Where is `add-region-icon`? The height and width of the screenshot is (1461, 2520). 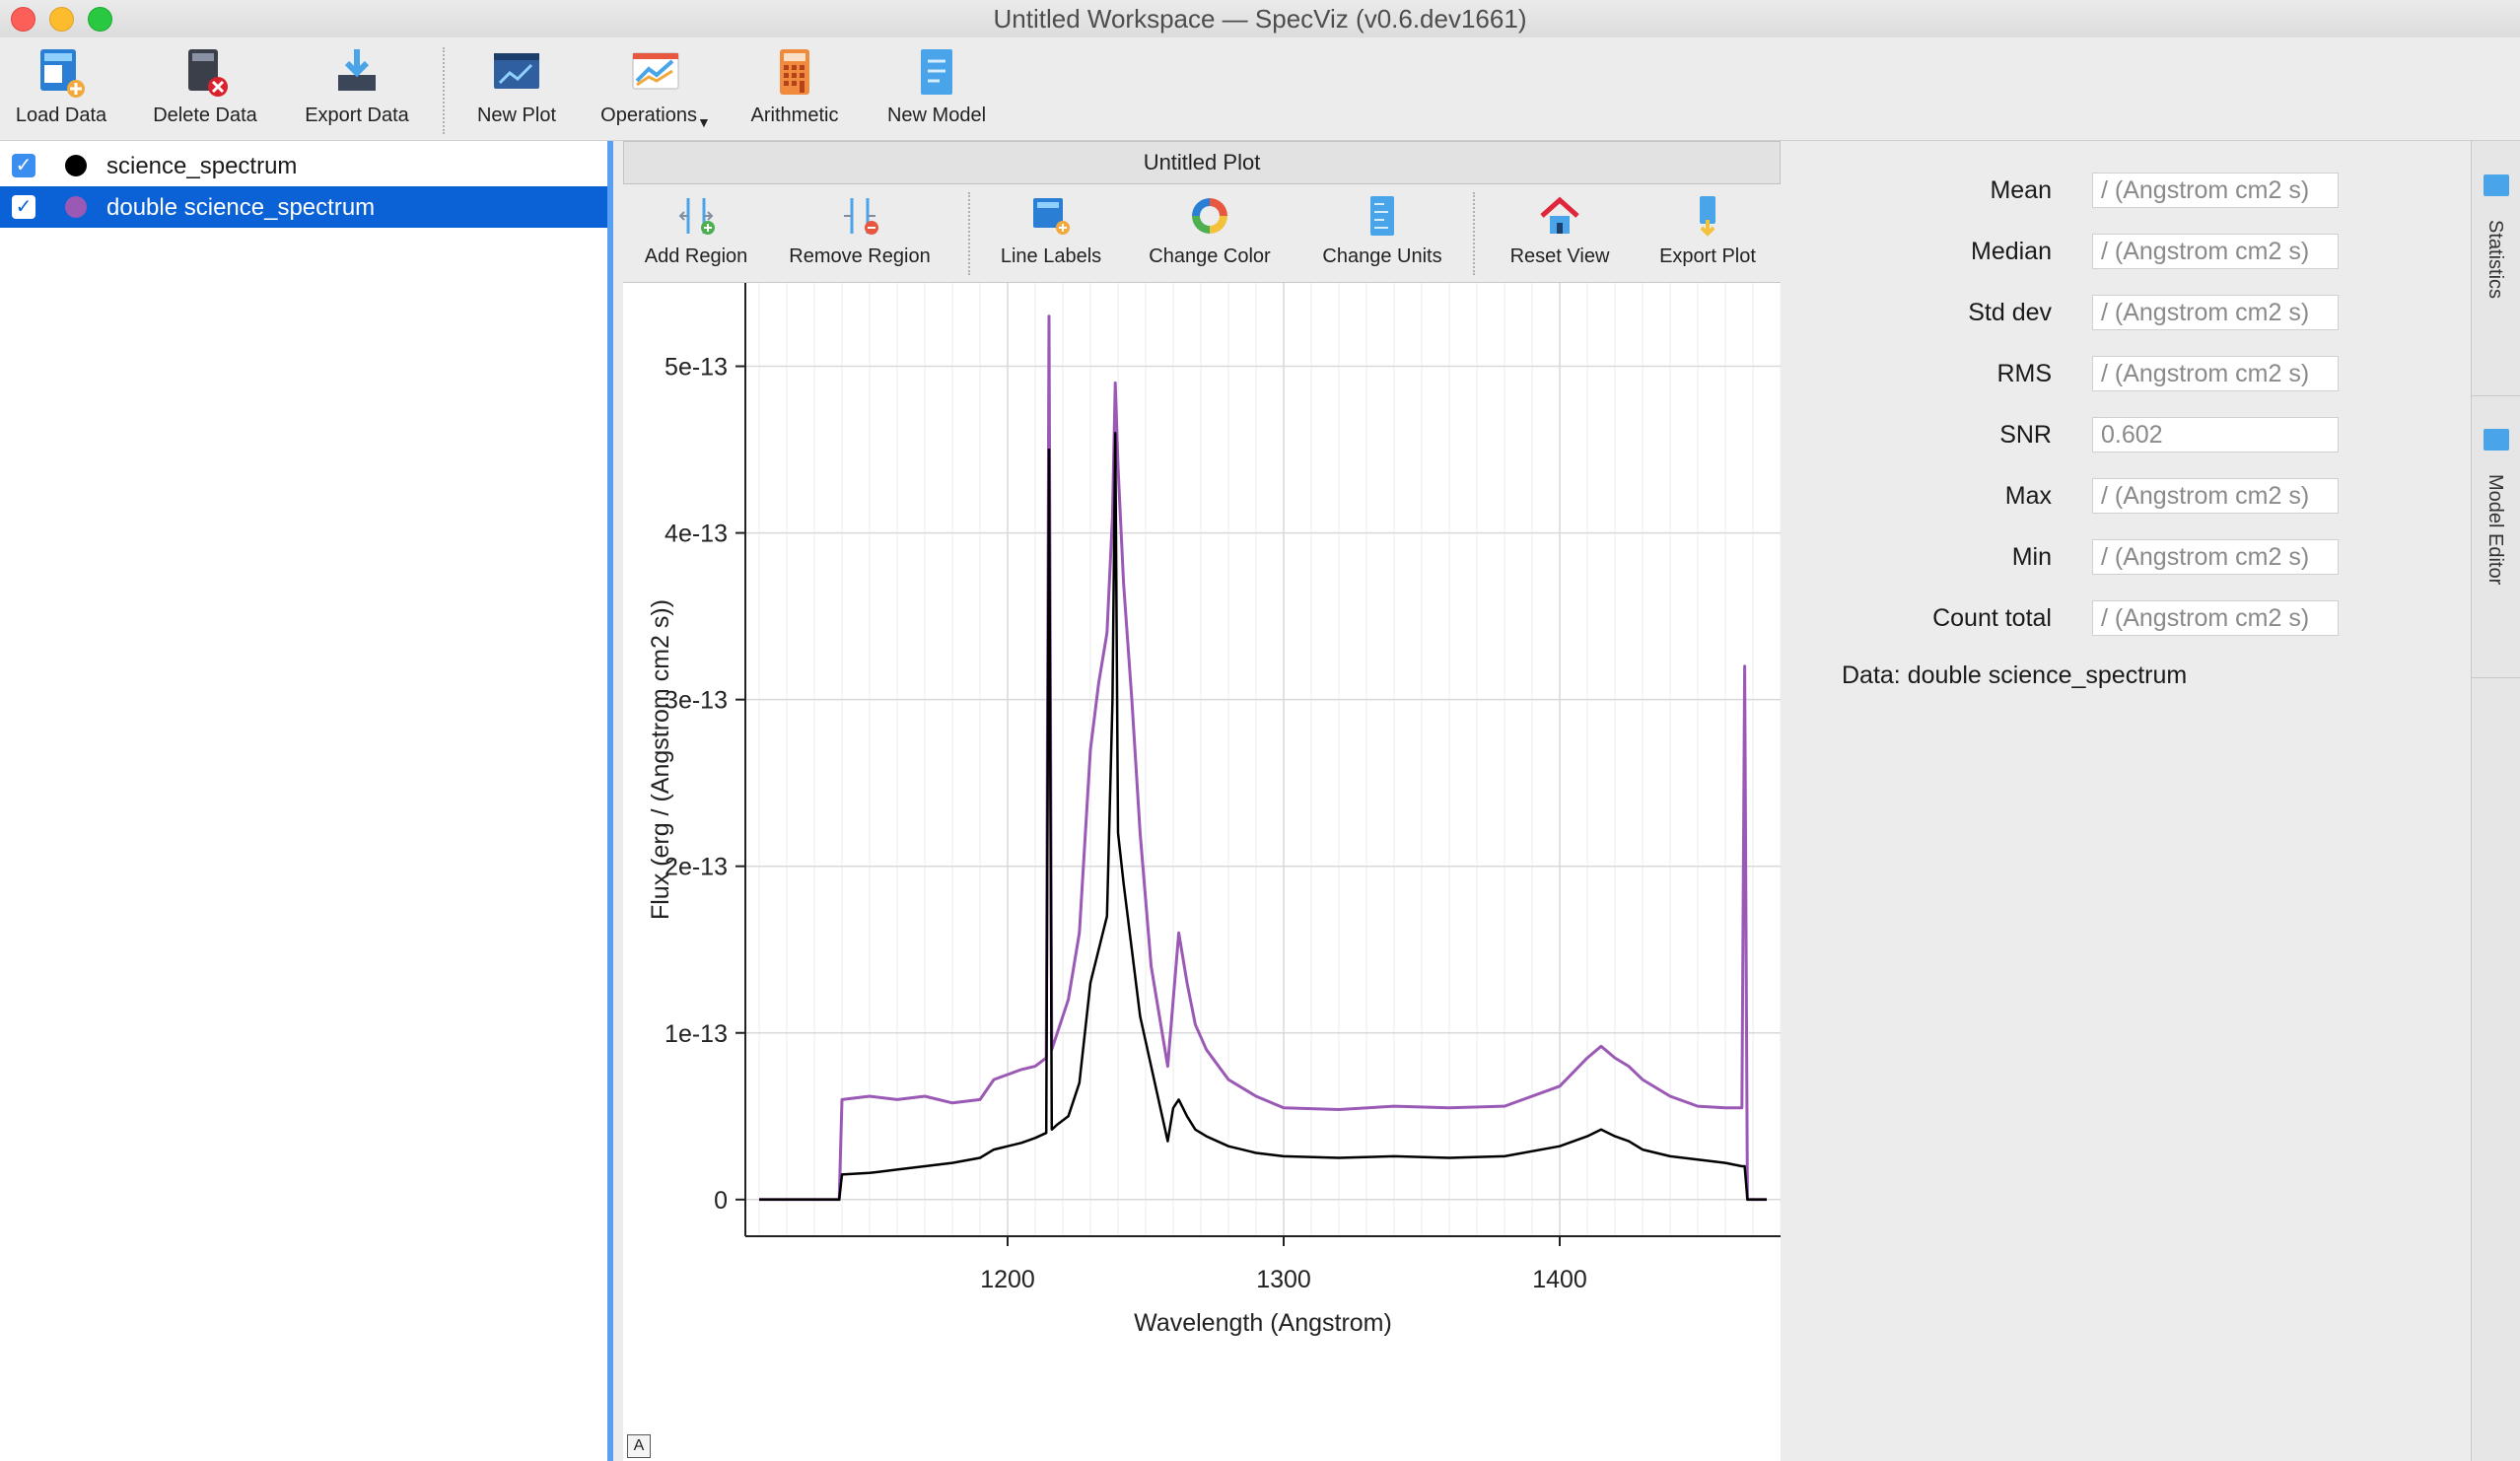 add-region-icon is located at coordinates (696, 217).